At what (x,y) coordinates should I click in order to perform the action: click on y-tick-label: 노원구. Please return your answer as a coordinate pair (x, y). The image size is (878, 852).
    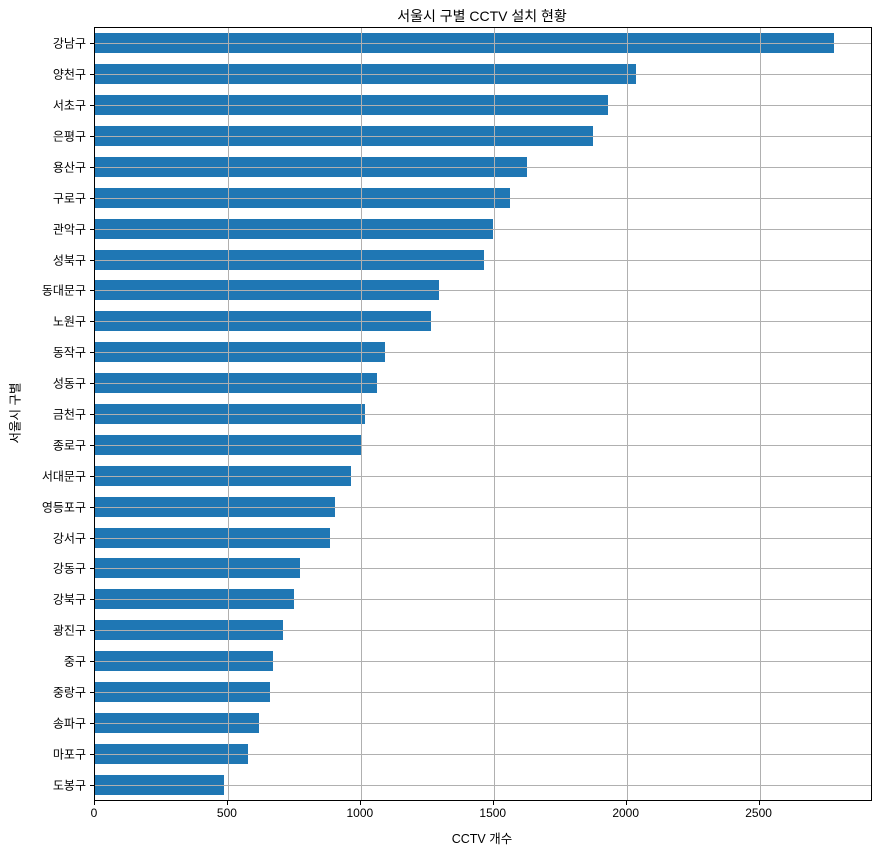
    Looking at the image, I should click on (69, 321).